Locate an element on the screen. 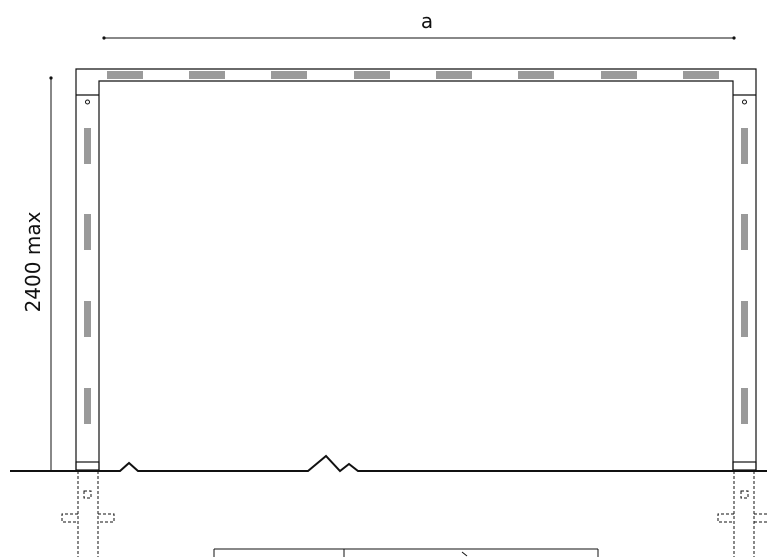  left-footing-anchor-left is located at coordinates (69, 518).